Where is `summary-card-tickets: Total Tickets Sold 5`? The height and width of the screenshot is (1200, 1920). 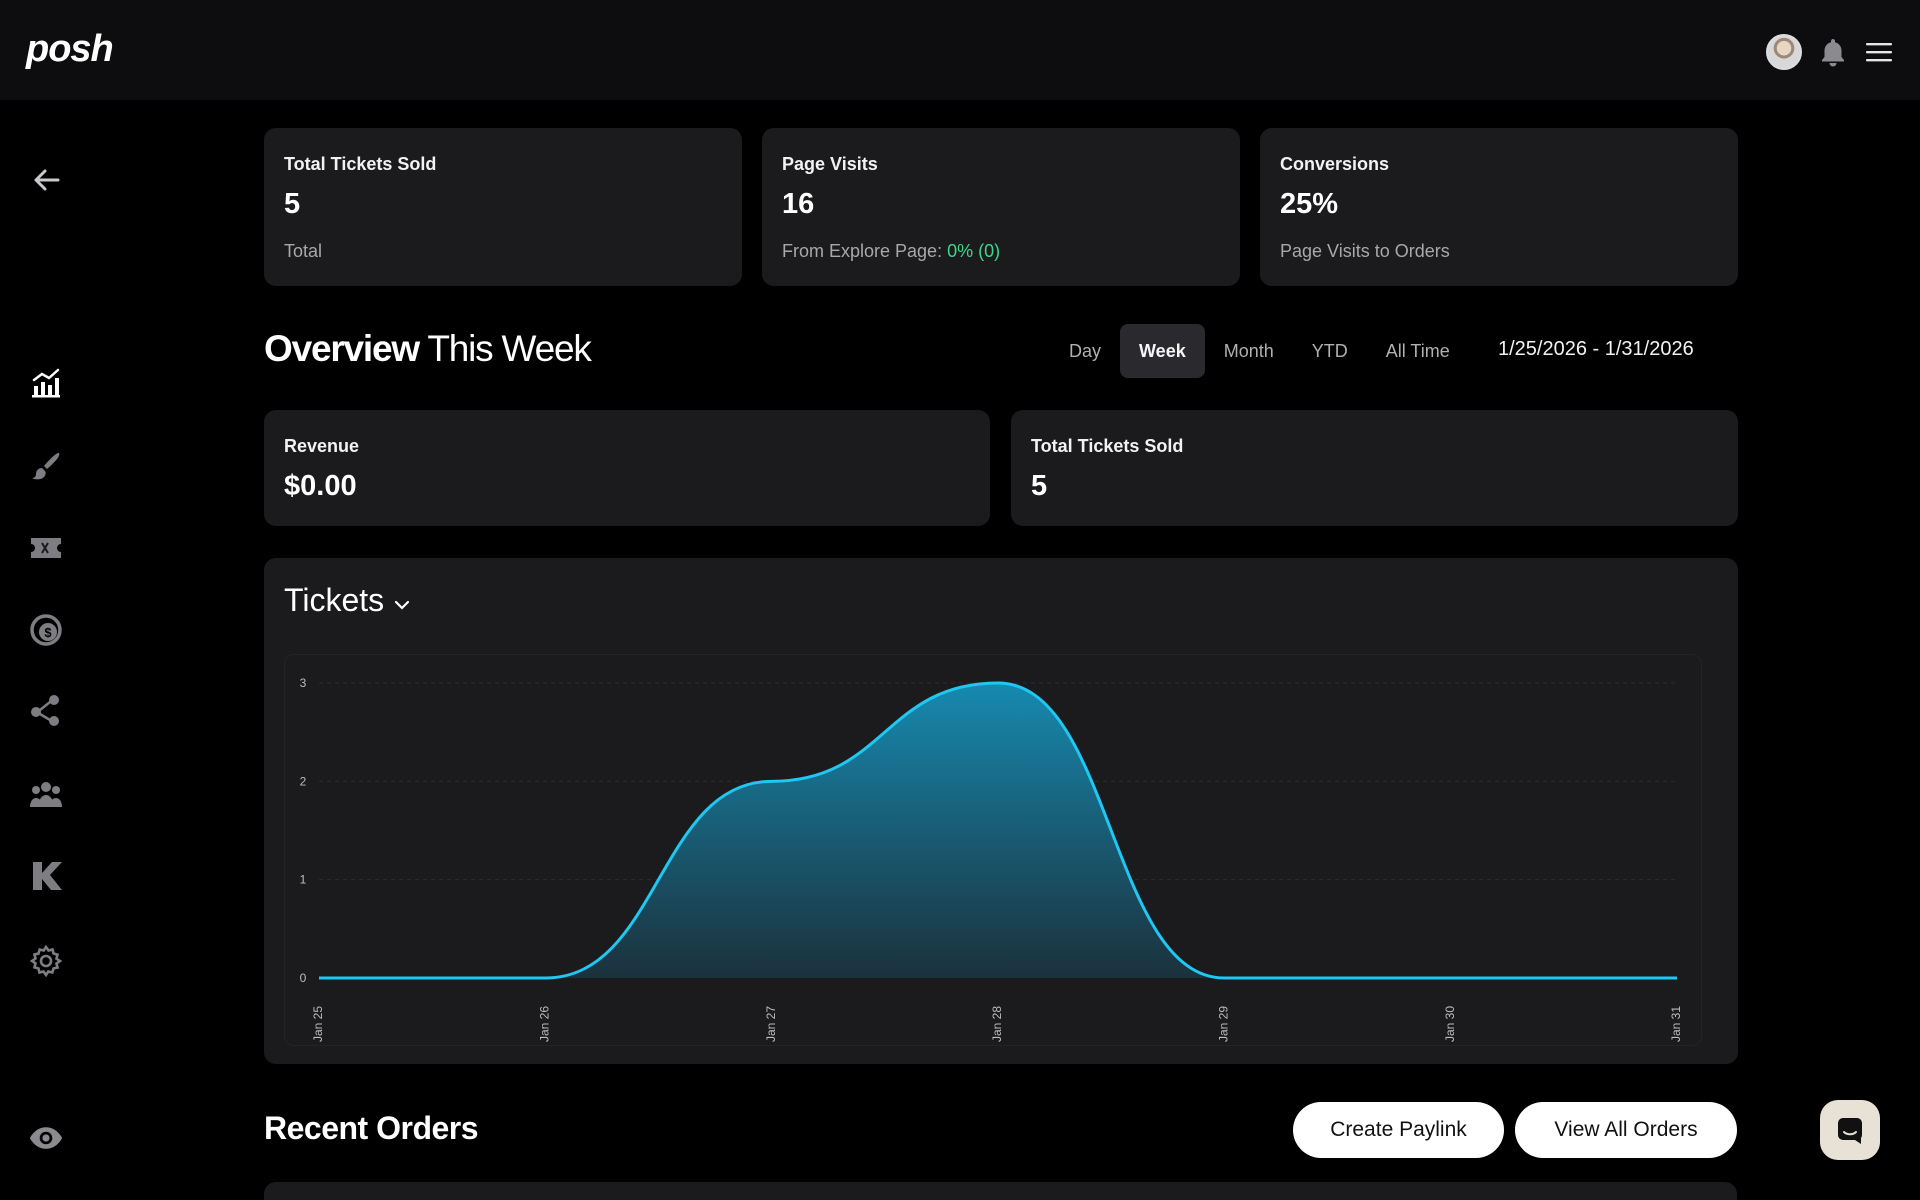 summary-card-tickets: Total Tickets Sold 5 is located at coordinates (1374, 468).